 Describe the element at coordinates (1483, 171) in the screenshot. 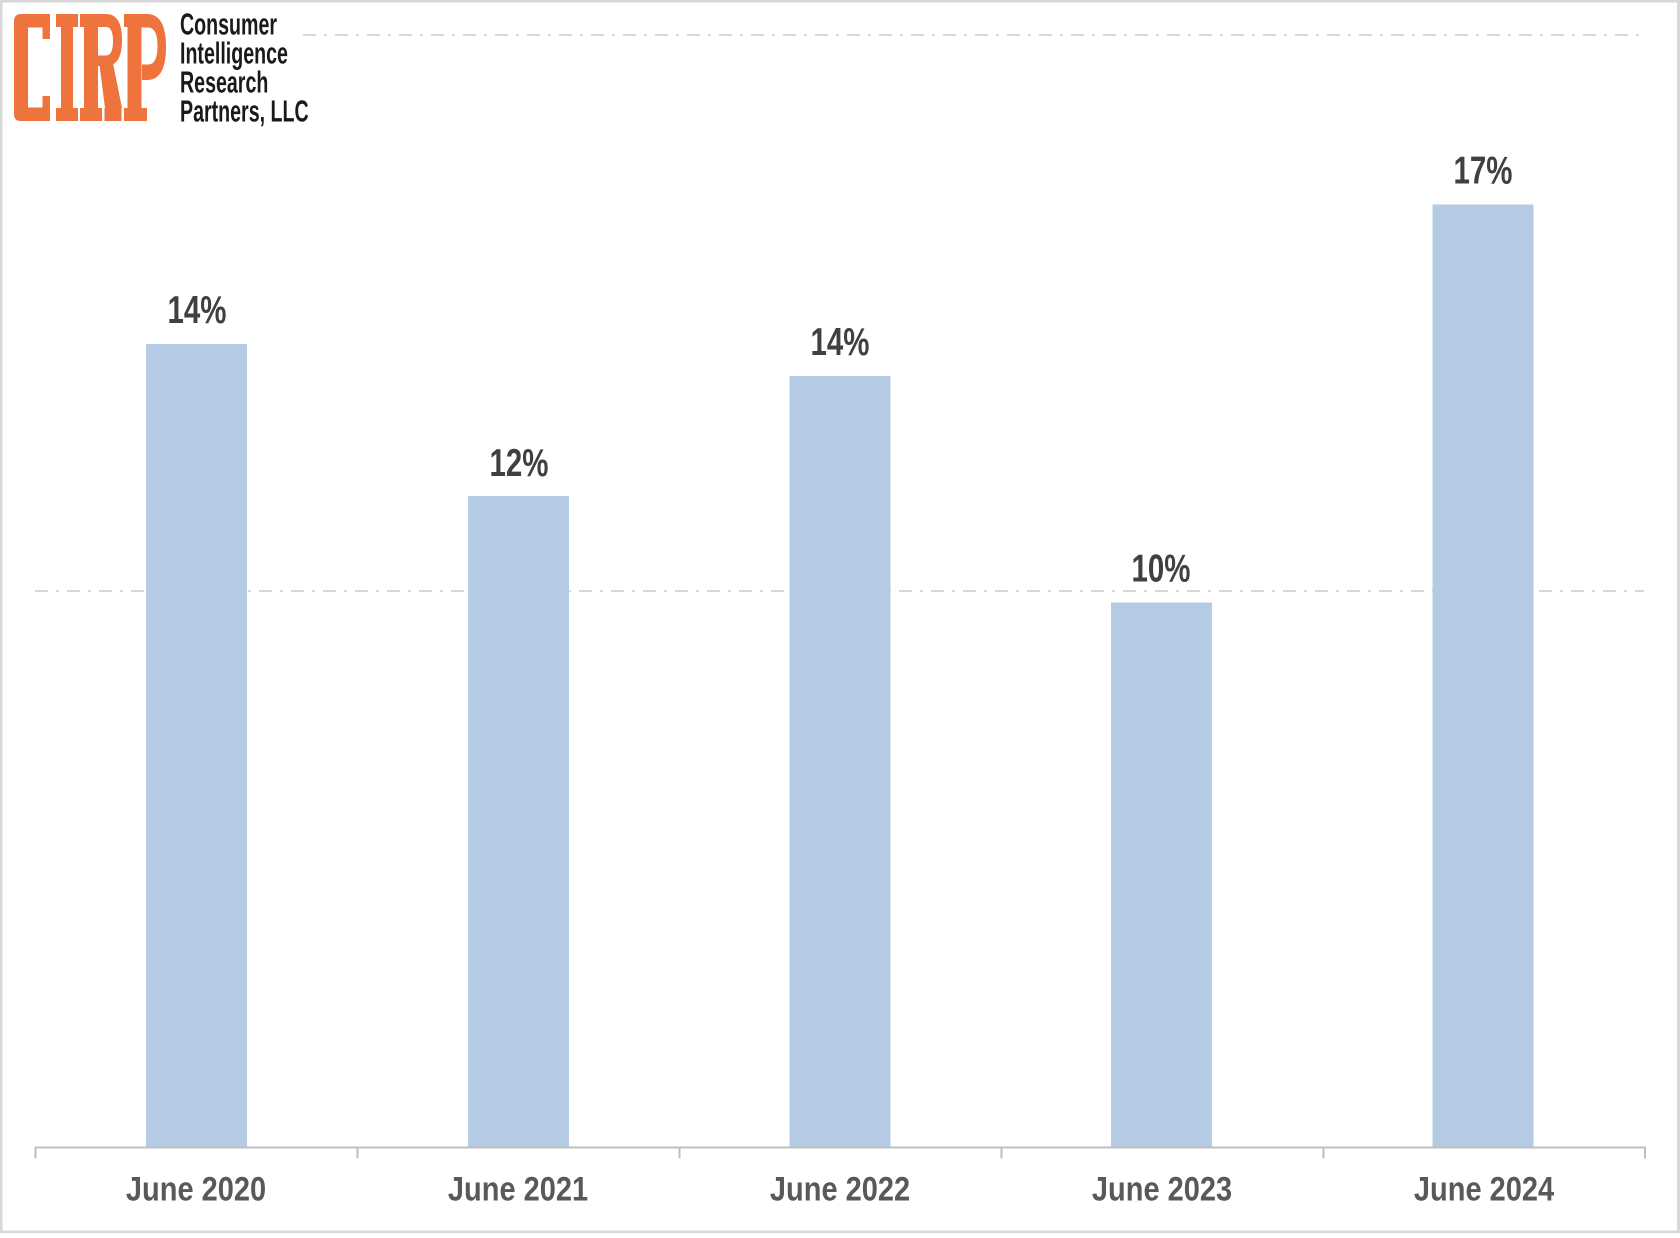

I see `svg-text: 17%` at that location.